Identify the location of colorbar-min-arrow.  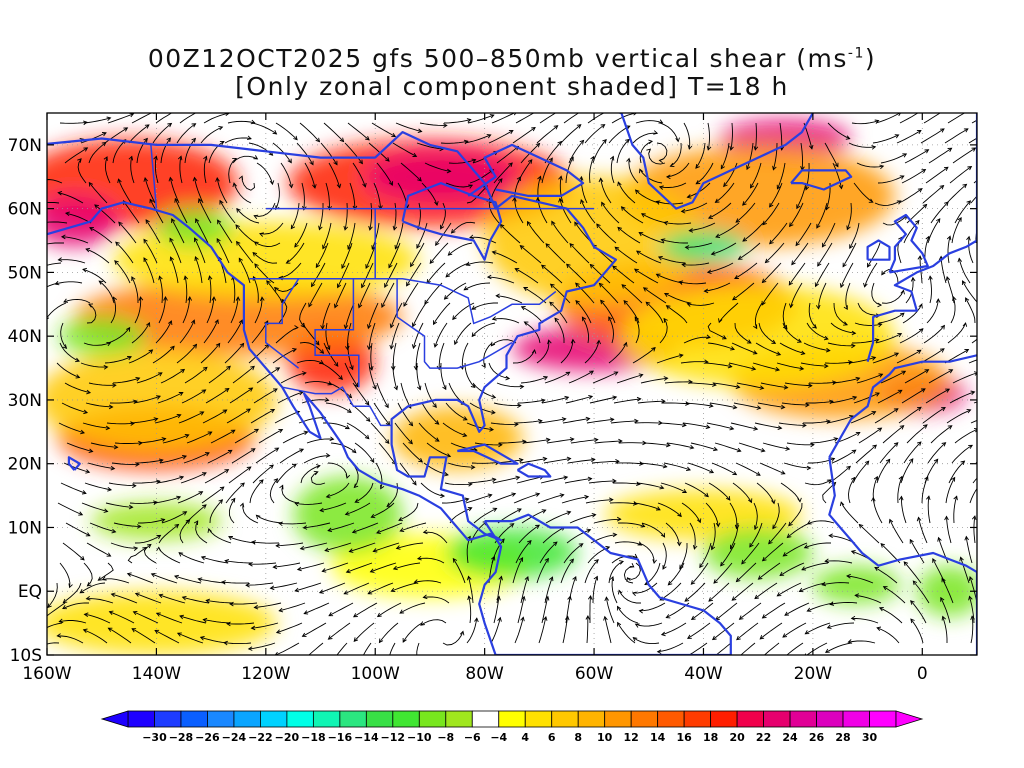
(114, 719).